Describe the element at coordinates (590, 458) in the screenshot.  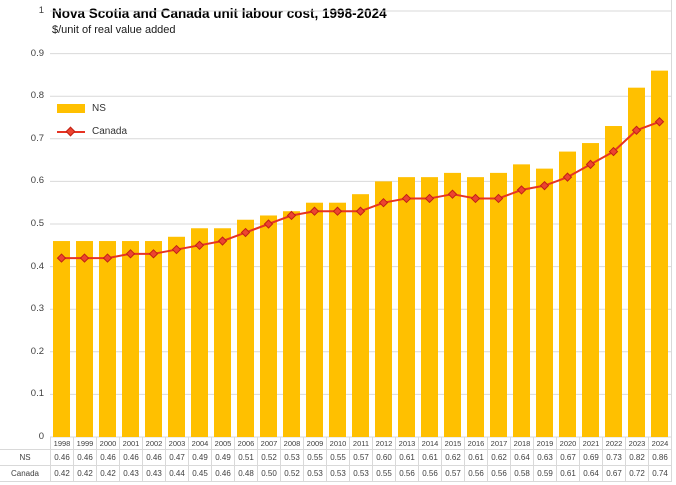
I see `ns-value-2021: 0.69` at that location.